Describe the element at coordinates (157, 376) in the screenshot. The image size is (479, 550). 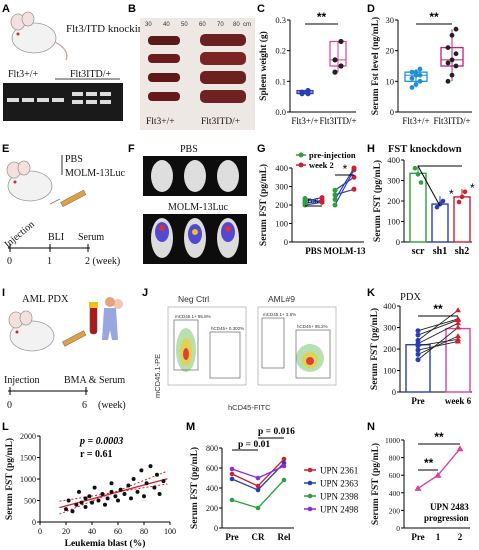
I see `flow-ylabel: mCD45.1-PE` at that location.